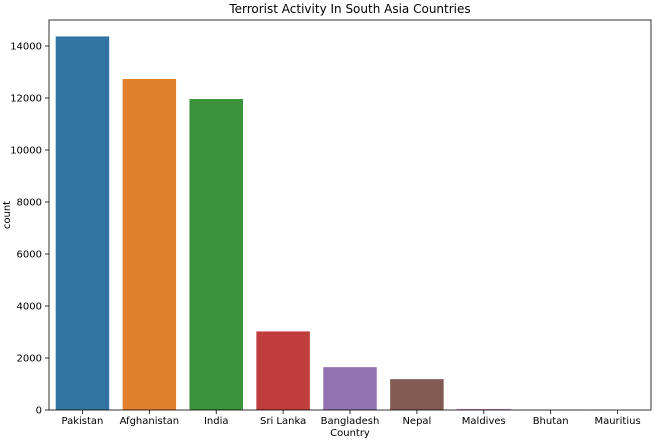  I want to click on bar-india, so click(216, 254).